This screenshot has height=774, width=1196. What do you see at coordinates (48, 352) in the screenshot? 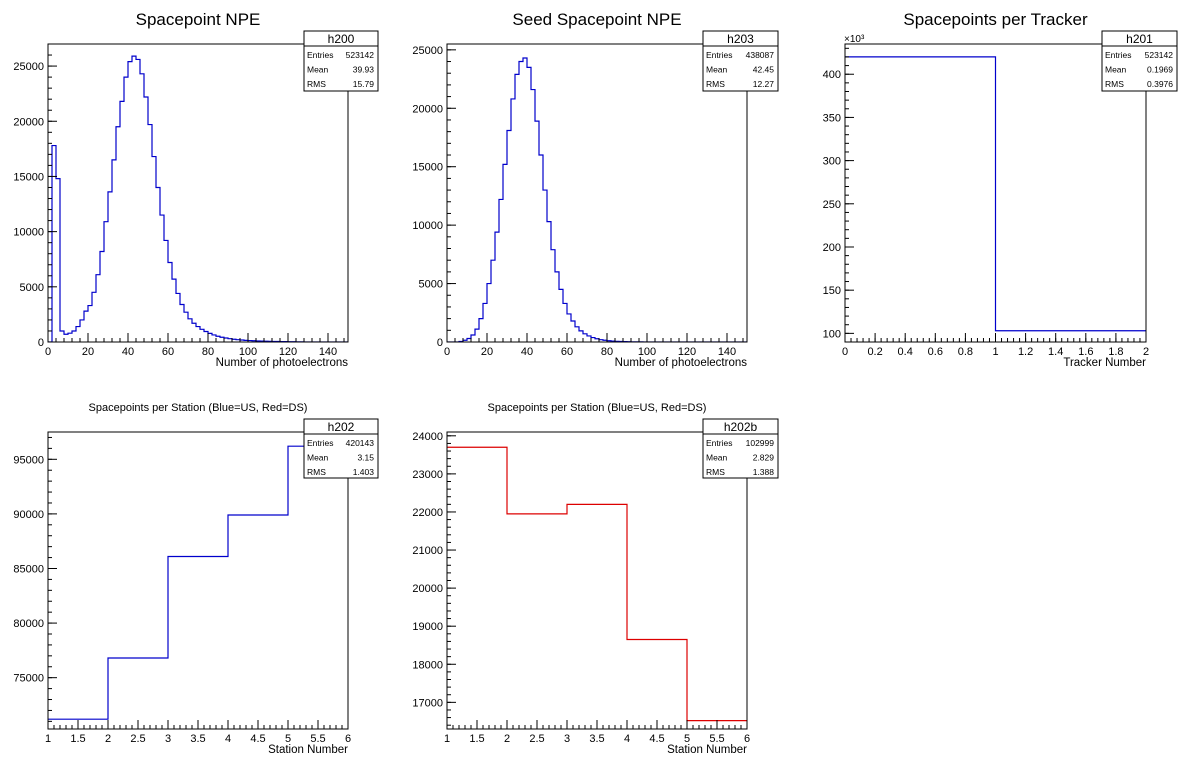
I see `x-tick-label: 0` at bounding box center [48, 352].